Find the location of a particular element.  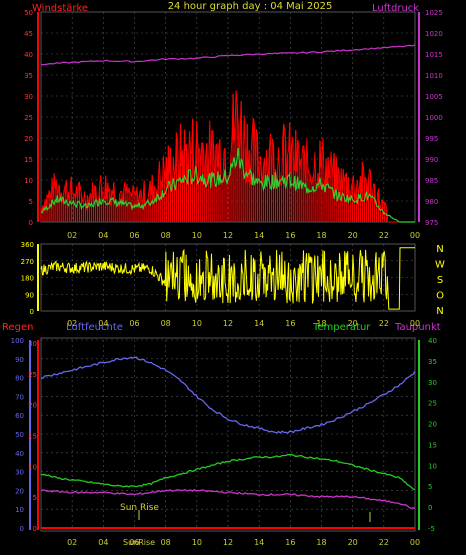

humidity-tick-label: 30 is located at coordinates (19, 473).